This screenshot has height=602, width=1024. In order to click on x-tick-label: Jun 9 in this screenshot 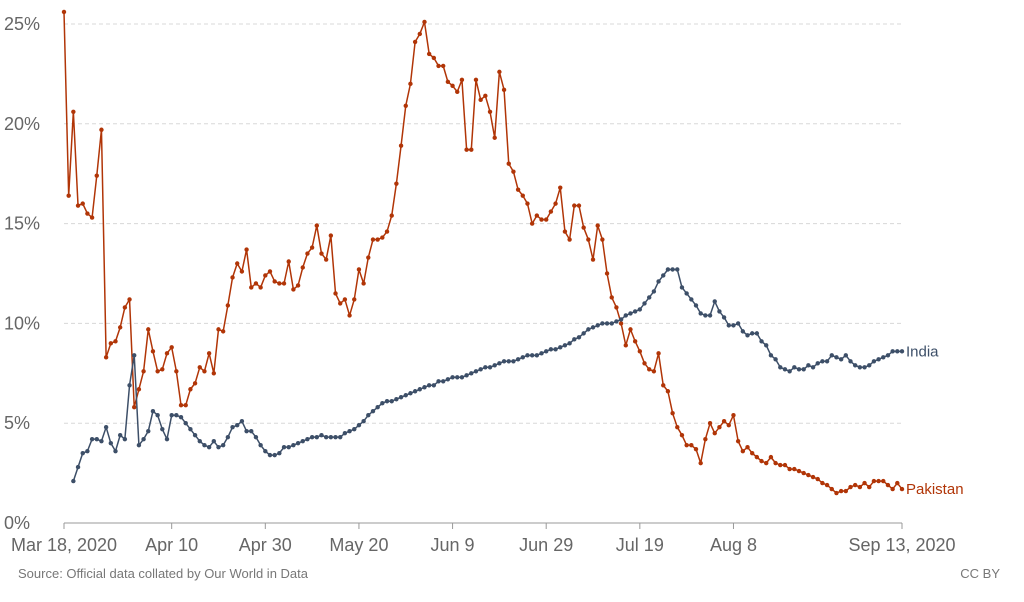, I will do `click(453, 545)`.